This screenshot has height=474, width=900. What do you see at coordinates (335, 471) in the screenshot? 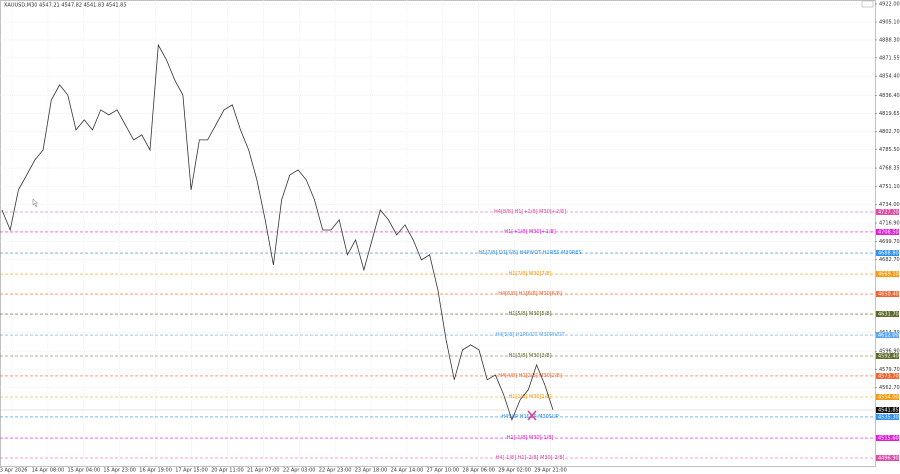
I see `x-tick-label: 22 Apr 23:00` at bounding box center [335, 471].